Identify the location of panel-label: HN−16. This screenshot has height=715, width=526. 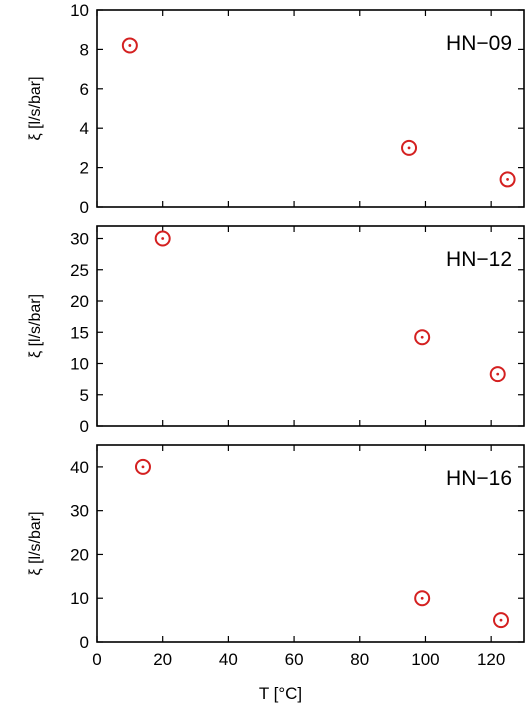
(479, 478).